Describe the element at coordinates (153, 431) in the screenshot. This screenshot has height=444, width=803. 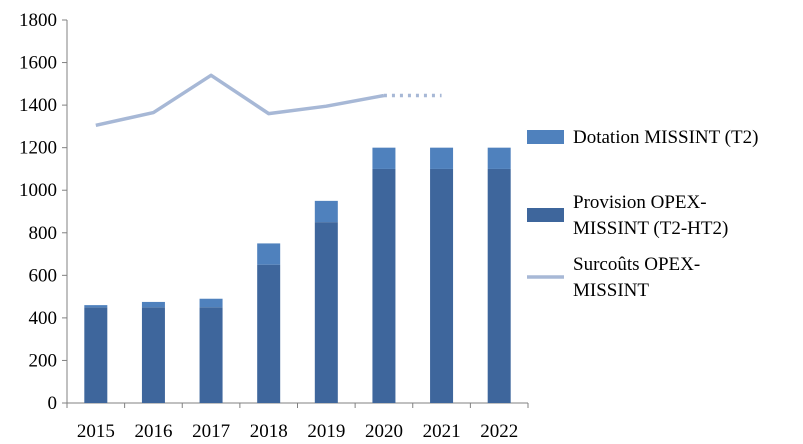
I see `x-tick-label: 2016` at that location.